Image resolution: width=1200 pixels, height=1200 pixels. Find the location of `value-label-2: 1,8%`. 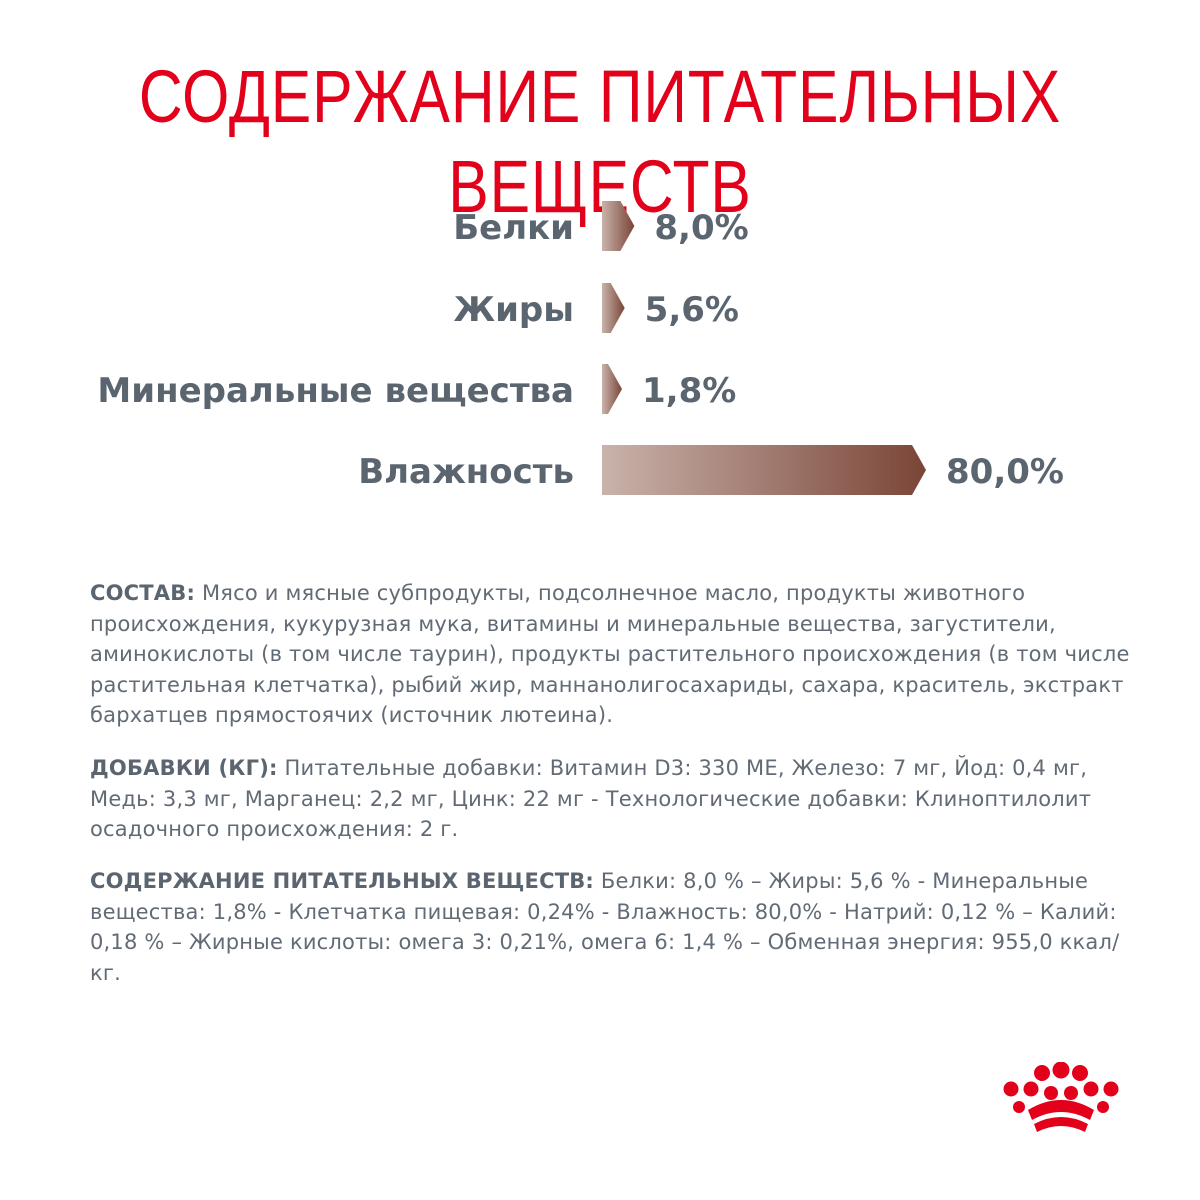

value-label-2: 1,8% is located at coordinates (689, 391).